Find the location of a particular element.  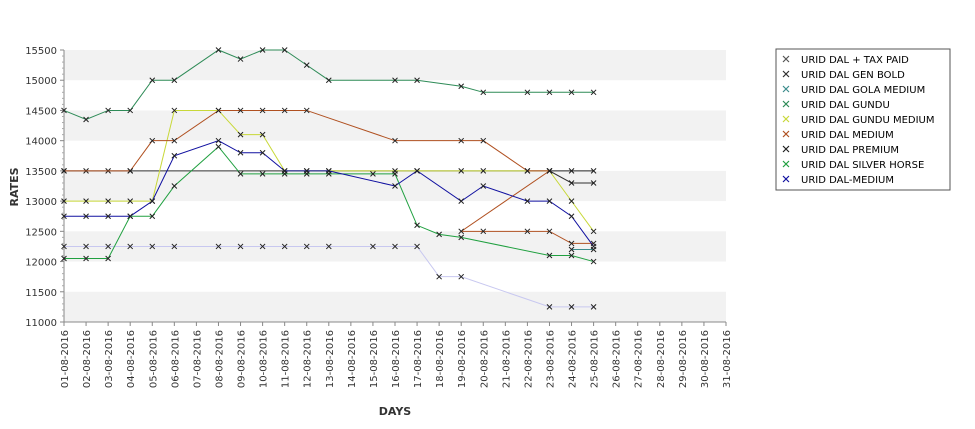

grid-band is located at coordinates (395, 306).